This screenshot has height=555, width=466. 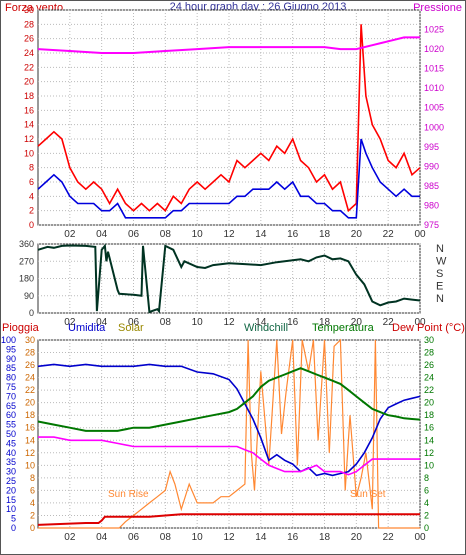 I want to click on wind-y-tick-label: 30, so click(x=29, y=10).